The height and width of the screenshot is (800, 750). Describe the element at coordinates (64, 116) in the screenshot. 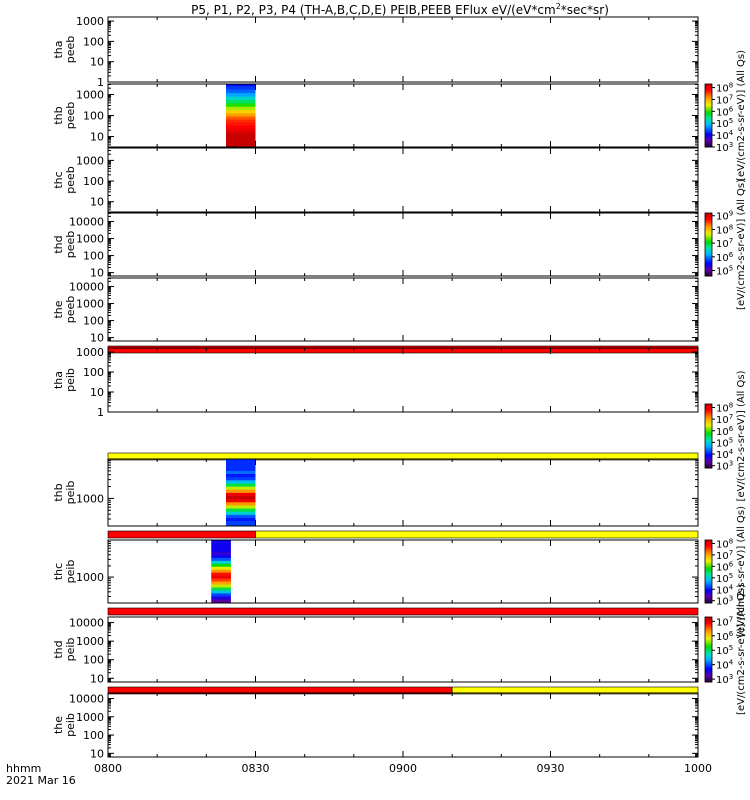

I see `panel-label: thbpeeb` at that location.